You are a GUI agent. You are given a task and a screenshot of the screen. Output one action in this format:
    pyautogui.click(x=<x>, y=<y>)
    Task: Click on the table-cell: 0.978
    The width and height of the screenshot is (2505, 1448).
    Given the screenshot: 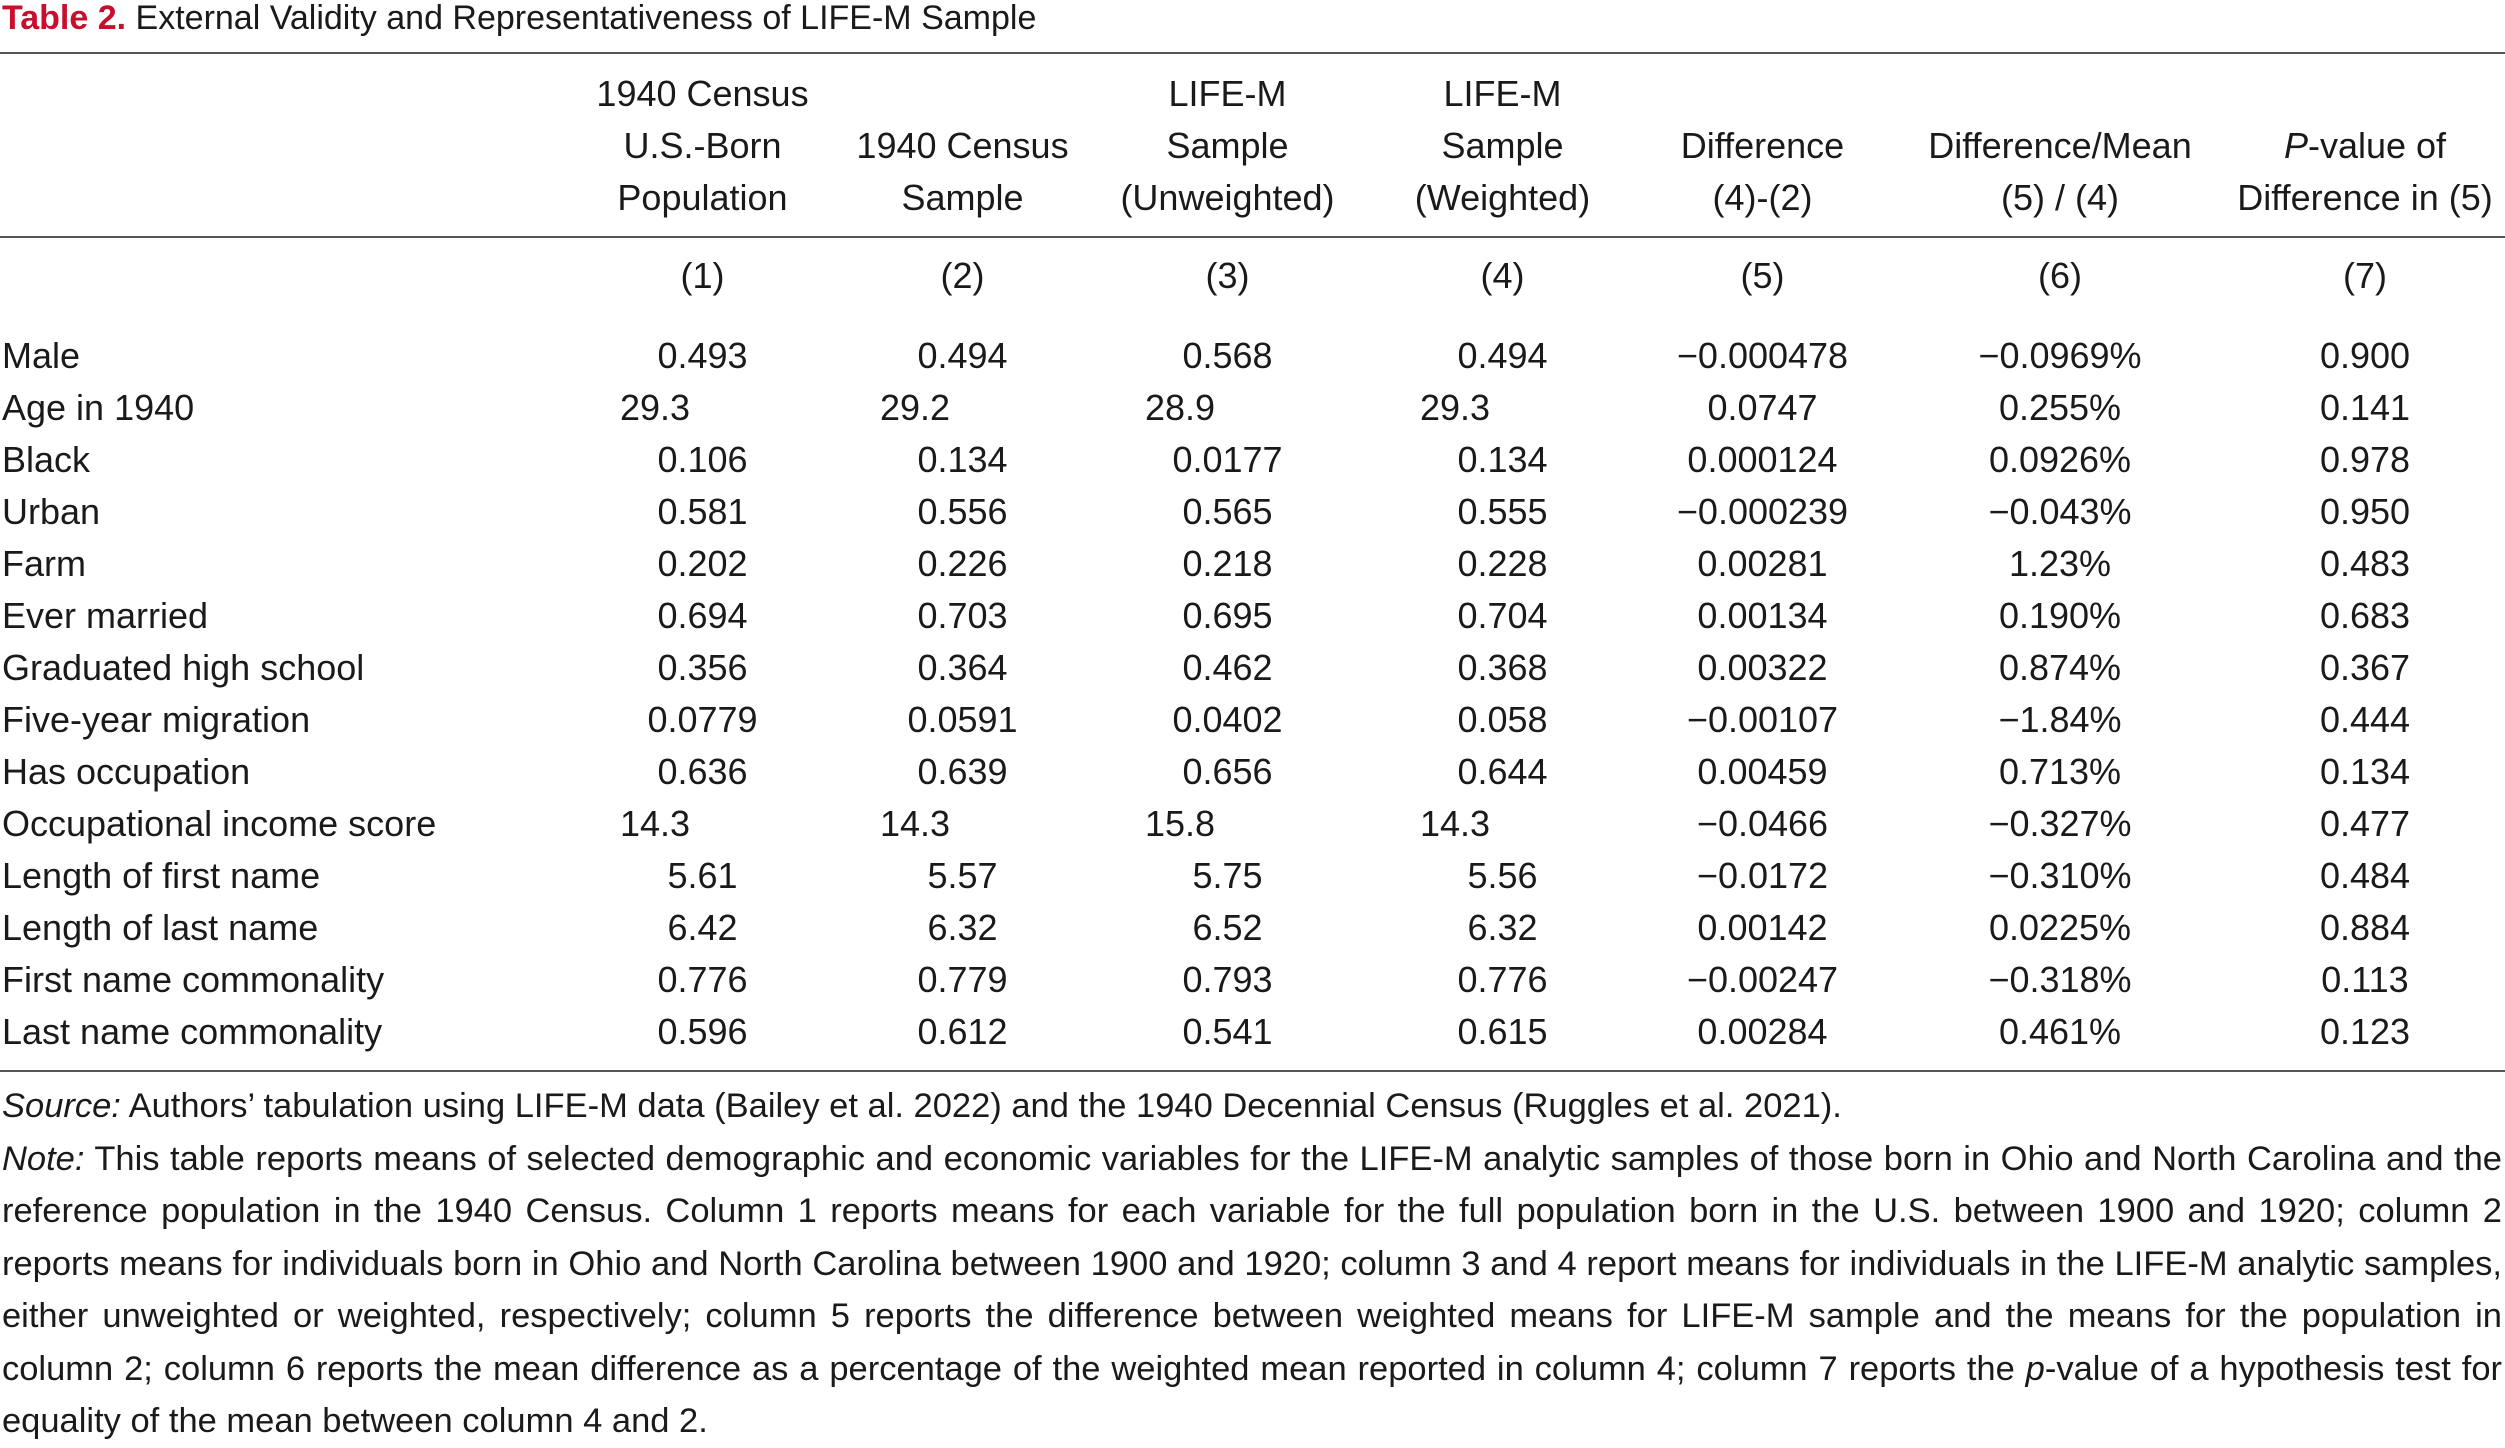 What is the action you would take?
    pyautogui.click(x=2365, y=459)
    